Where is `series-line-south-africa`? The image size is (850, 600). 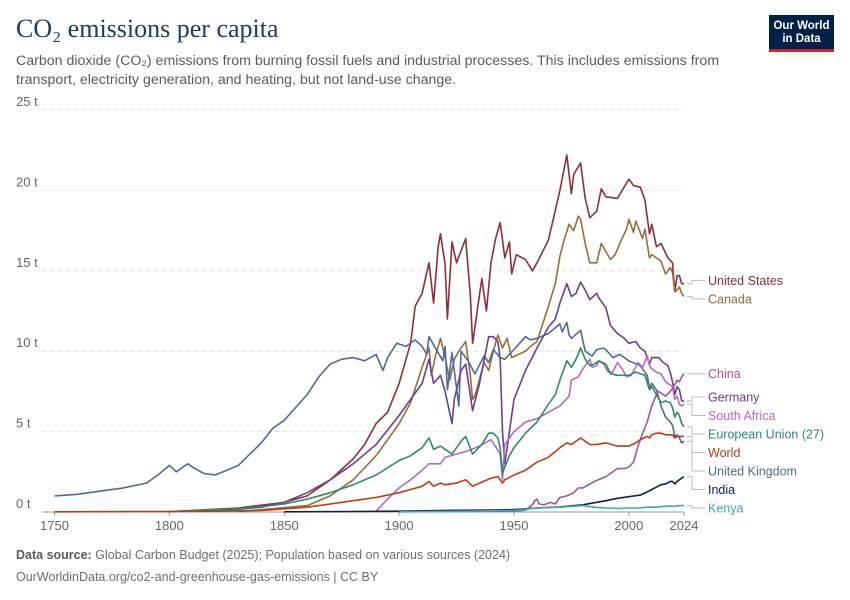
series-line-south-africa is located at coordinates (530, 433).